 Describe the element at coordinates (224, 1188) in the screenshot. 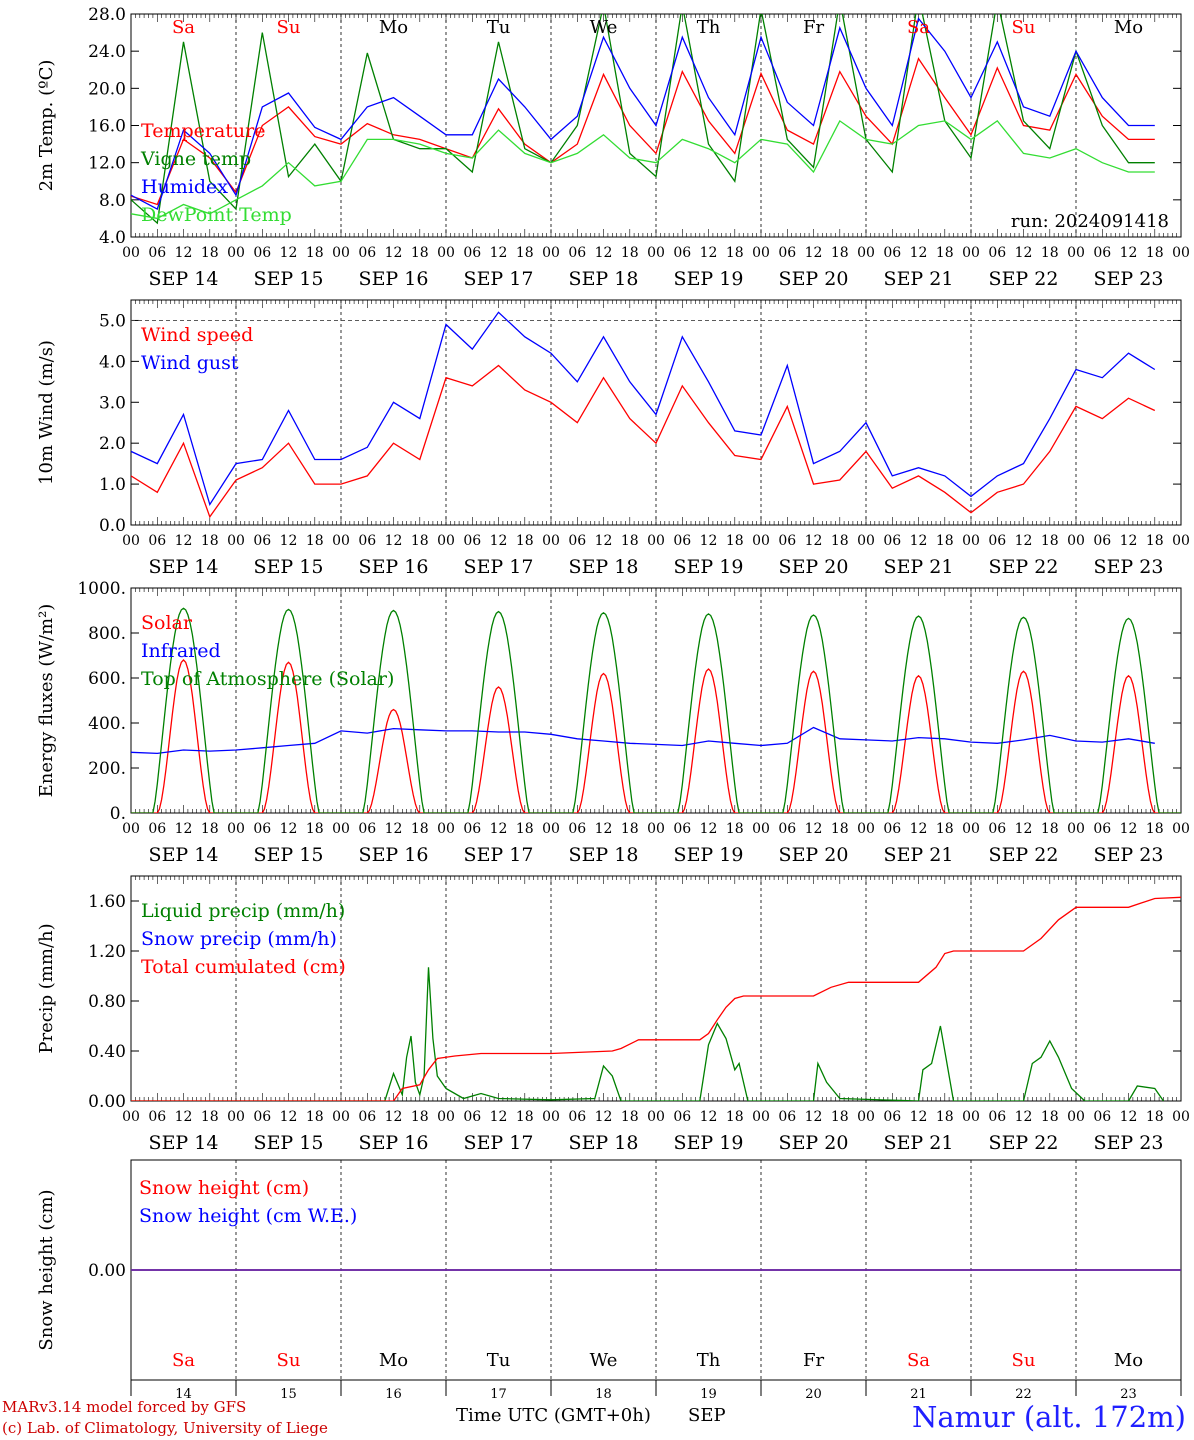

I see `legend-entry: Snow height (cm)` at that location.